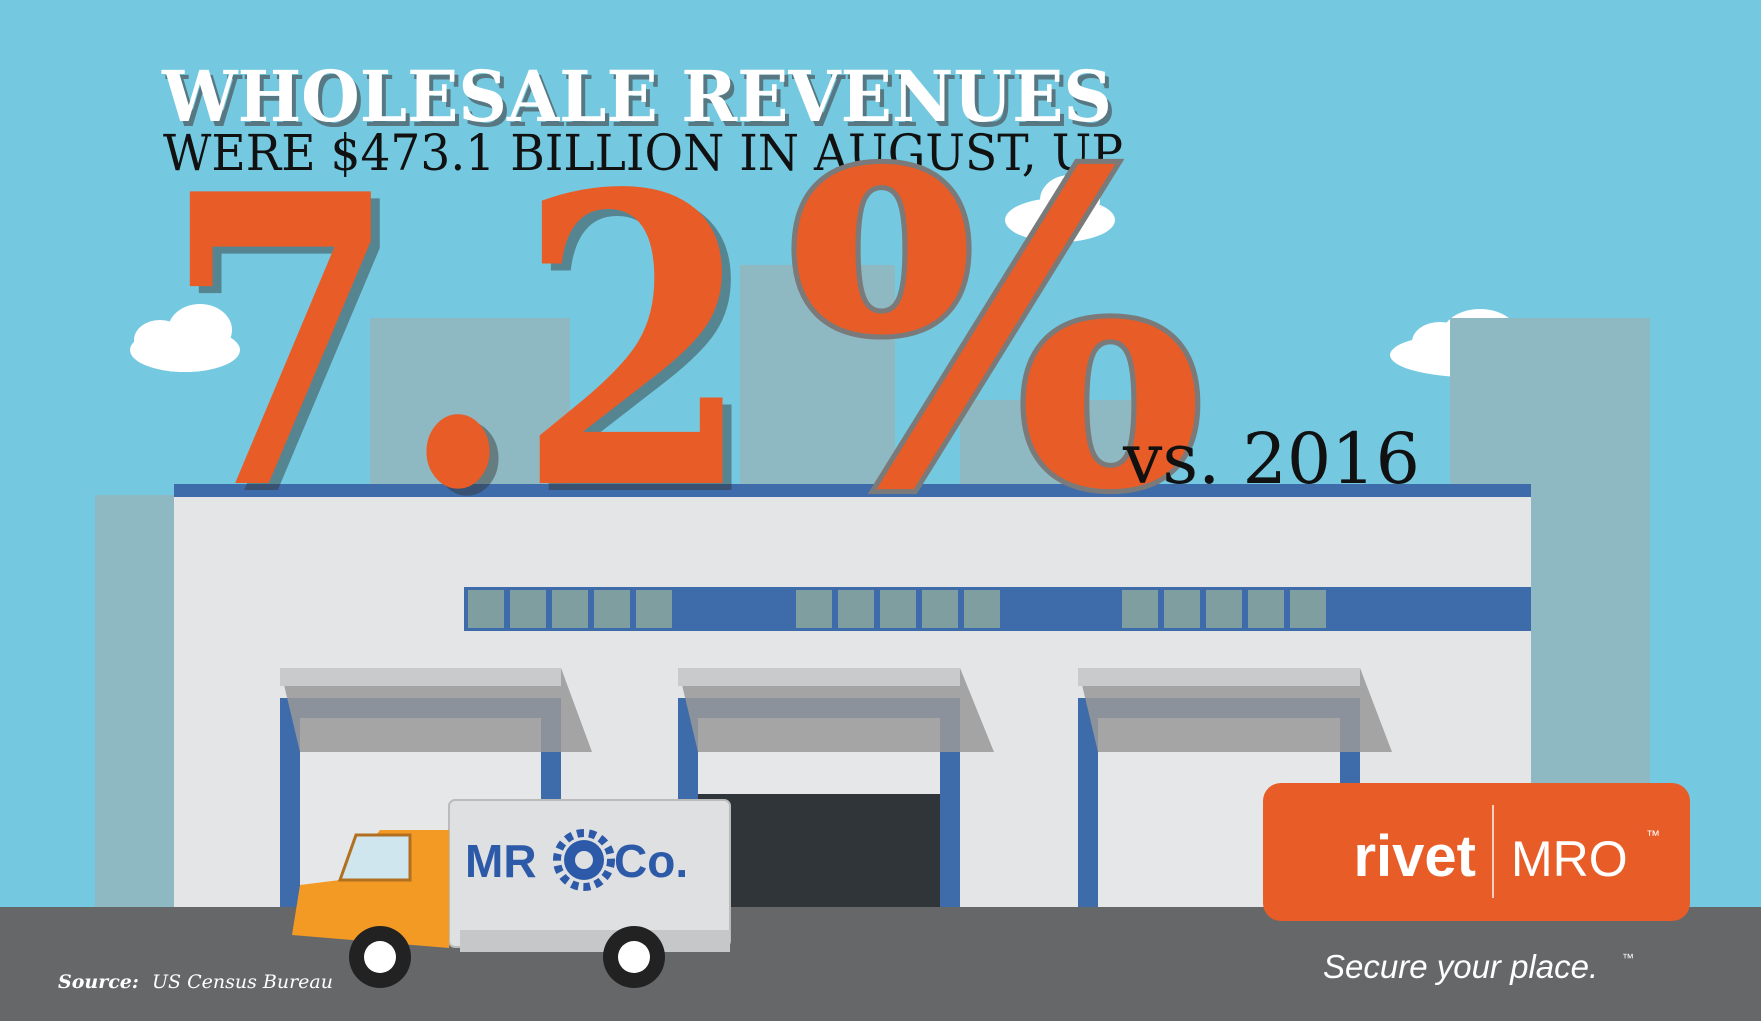 The height and width of the screenshot is (1021, 1761). I want to click on title-shadow: WHOLESALE REVENUES, so click(640, 101).